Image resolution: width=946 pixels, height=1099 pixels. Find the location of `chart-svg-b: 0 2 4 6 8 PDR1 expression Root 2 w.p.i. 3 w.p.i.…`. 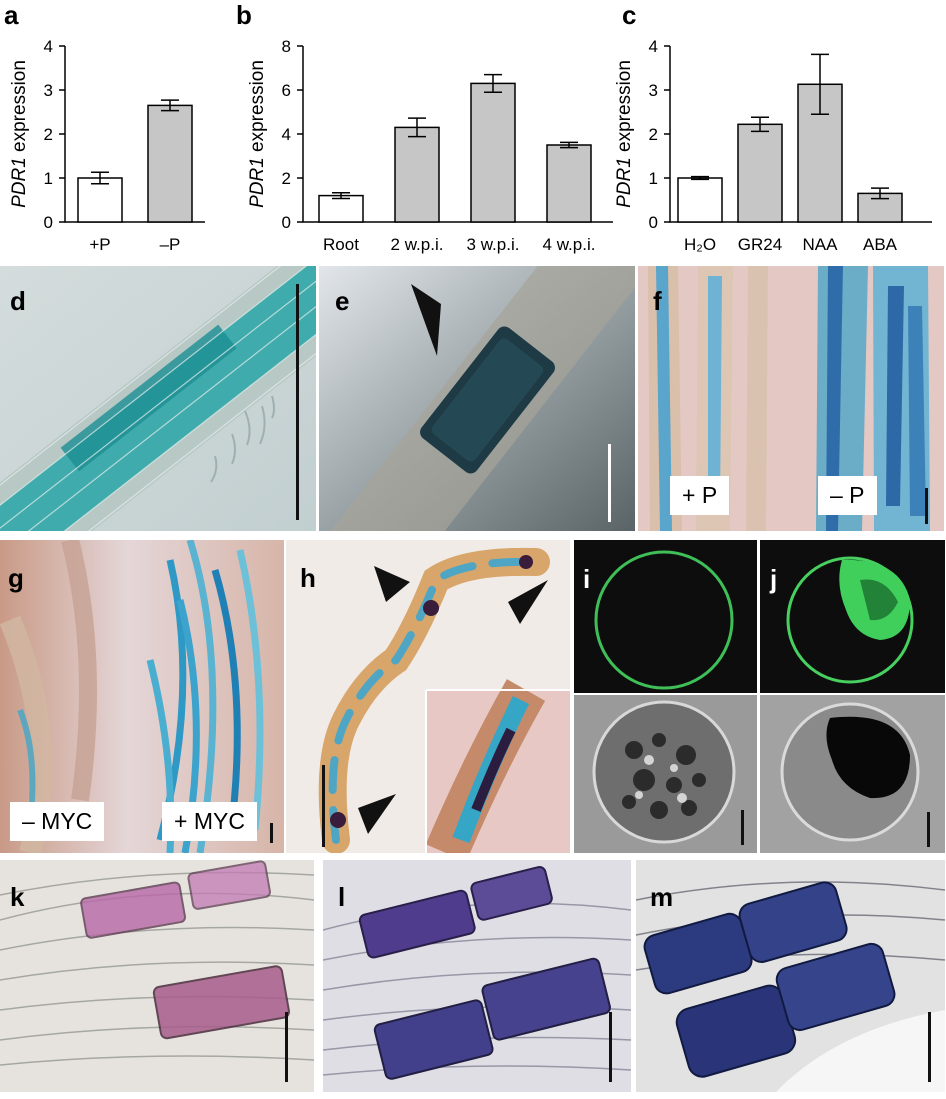

chart-svg-b: 0 2 4 6 8 PDR1 expression Root 2 w.p.i. 3 w.p.i.… is located at coordinates (430, 145).